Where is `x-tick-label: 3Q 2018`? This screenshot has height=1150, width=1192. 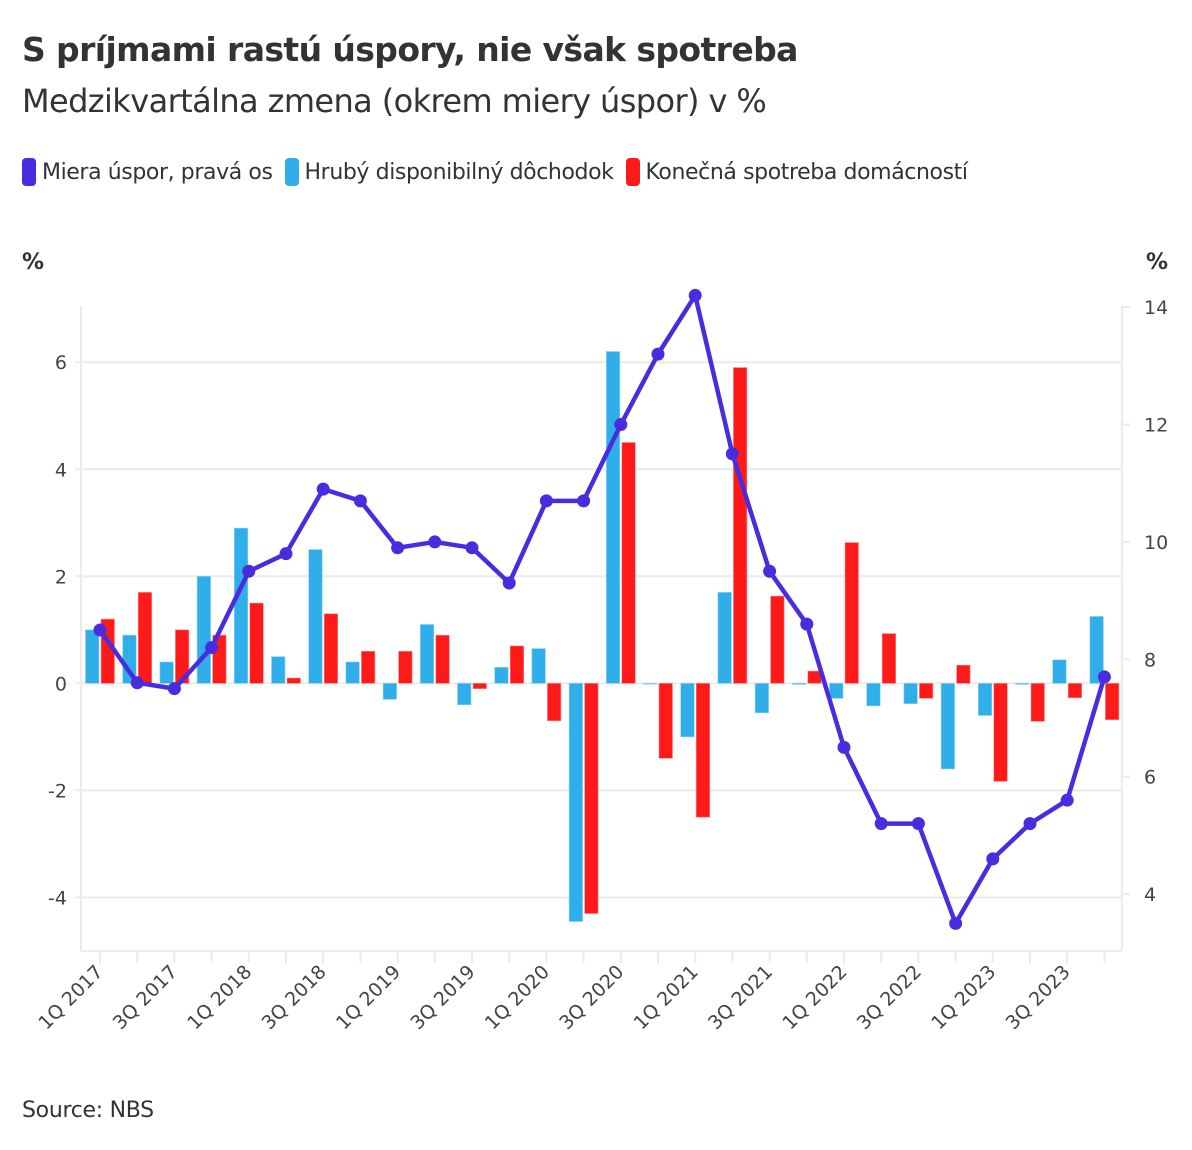
x-tick-label: 3Q 2018 is located at coordinates (294, 997).